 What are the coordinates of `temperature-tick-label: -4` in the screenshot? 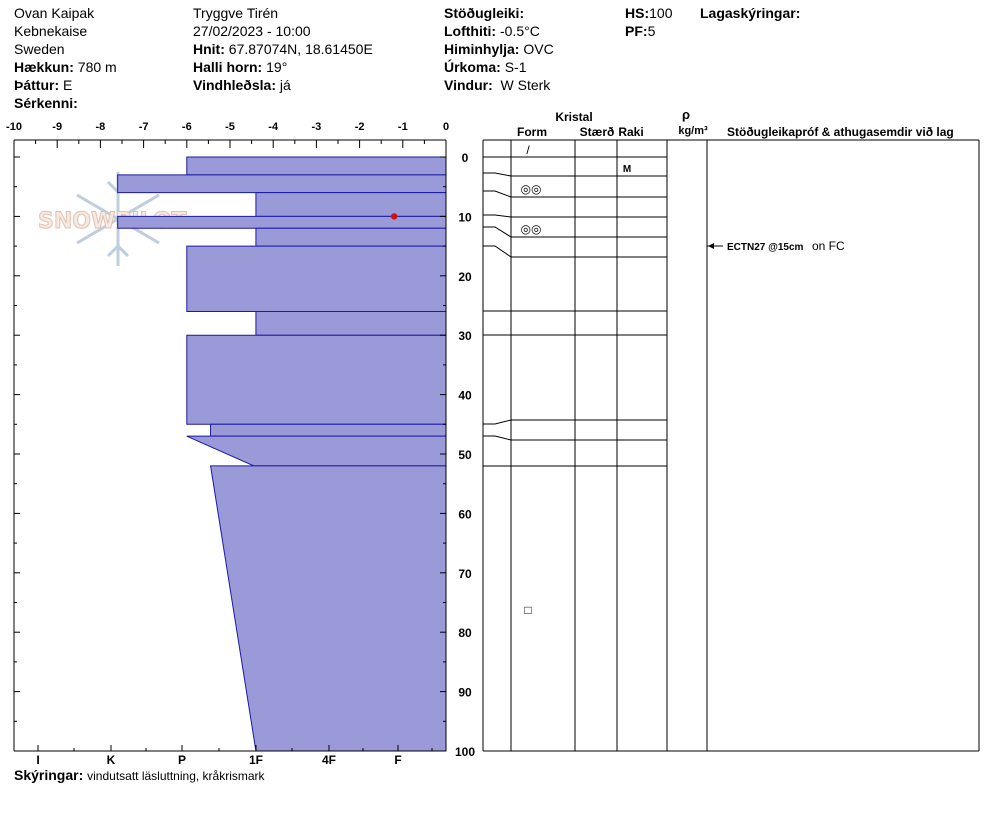 It's located at (273, 127).